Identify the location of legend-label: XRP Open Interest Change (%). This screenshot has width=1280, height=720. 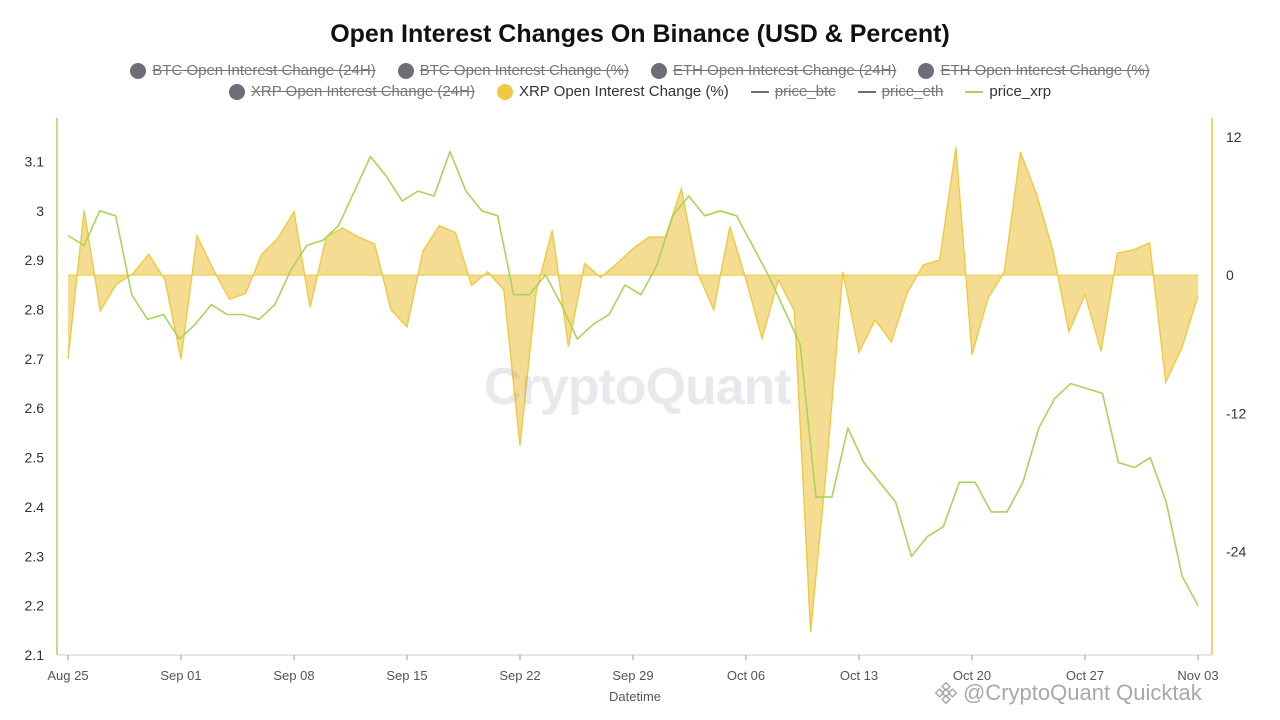
(623, 91).